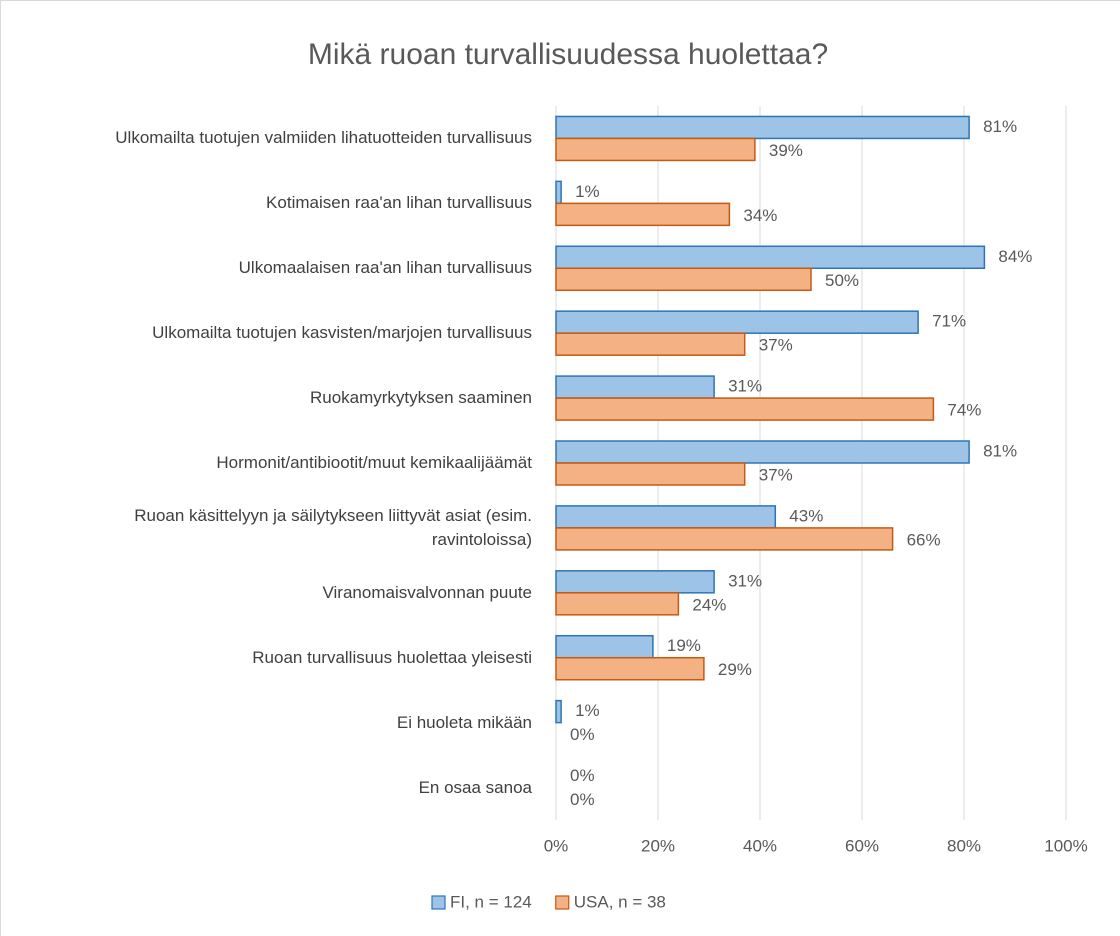 Image resolution: width=1120 pixels, height=936 pixels. What do you see at coordinates (420, 398) in the screenshot?
I see `y-tick-label: Ruokamyrkytyksen saaminen` at bounding box center [420, 398].